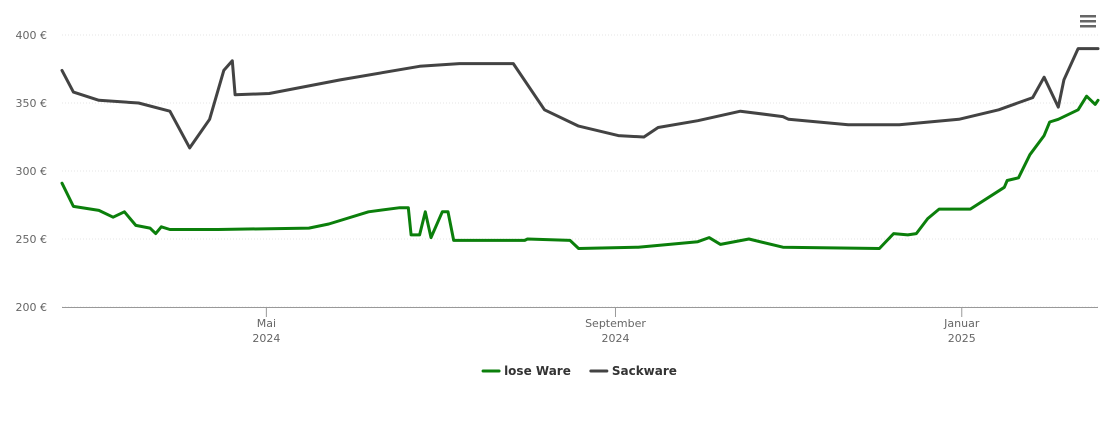  Describe the element at coordinates (32, 307) in the screenshot. I see `y-tick-label: 200 €` at that location.